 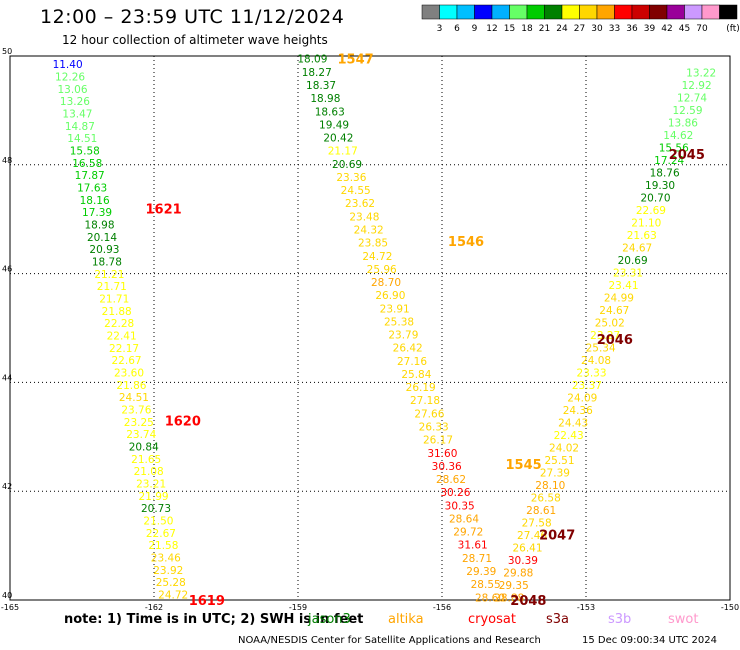 What do you see at coordinates (558, 619) in the screenshot?
I see `satellite-label: s3a` at bounding box center [558, 619].